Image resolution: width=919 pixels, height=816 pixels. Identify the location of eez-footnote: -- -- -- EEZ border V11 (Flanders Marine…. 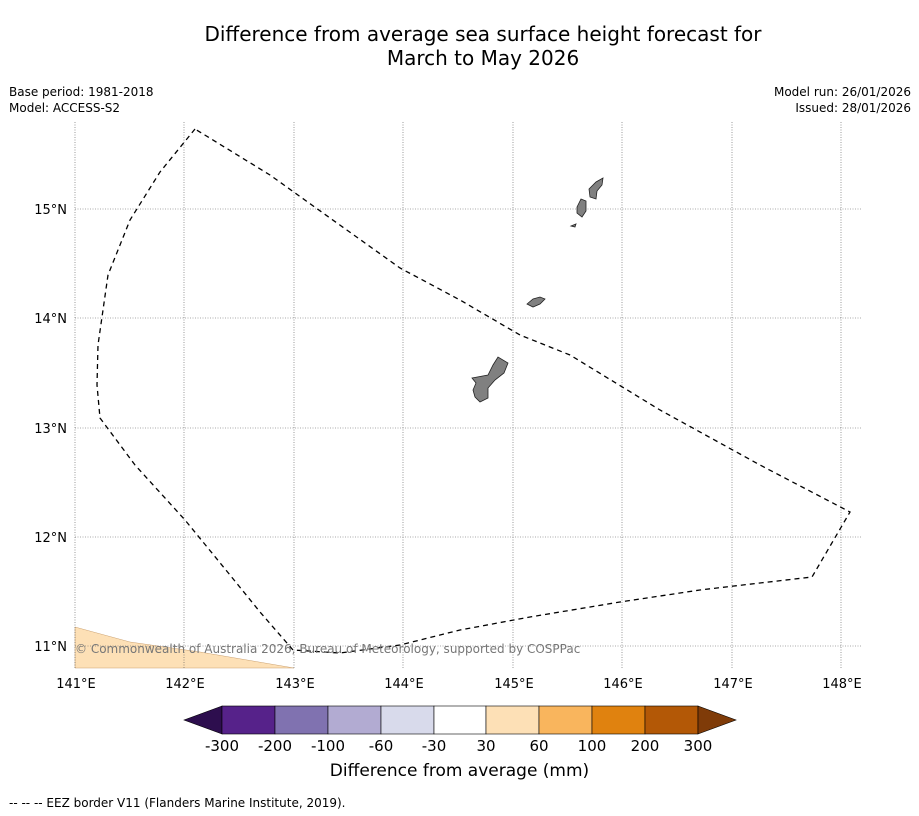
(177, 803).